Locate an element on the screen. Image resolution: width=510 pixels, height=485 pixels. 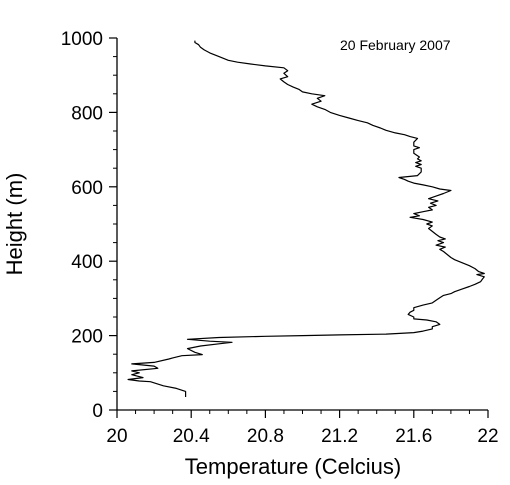
y-axis-title: Height (m) is located at coordinates (14, 224).